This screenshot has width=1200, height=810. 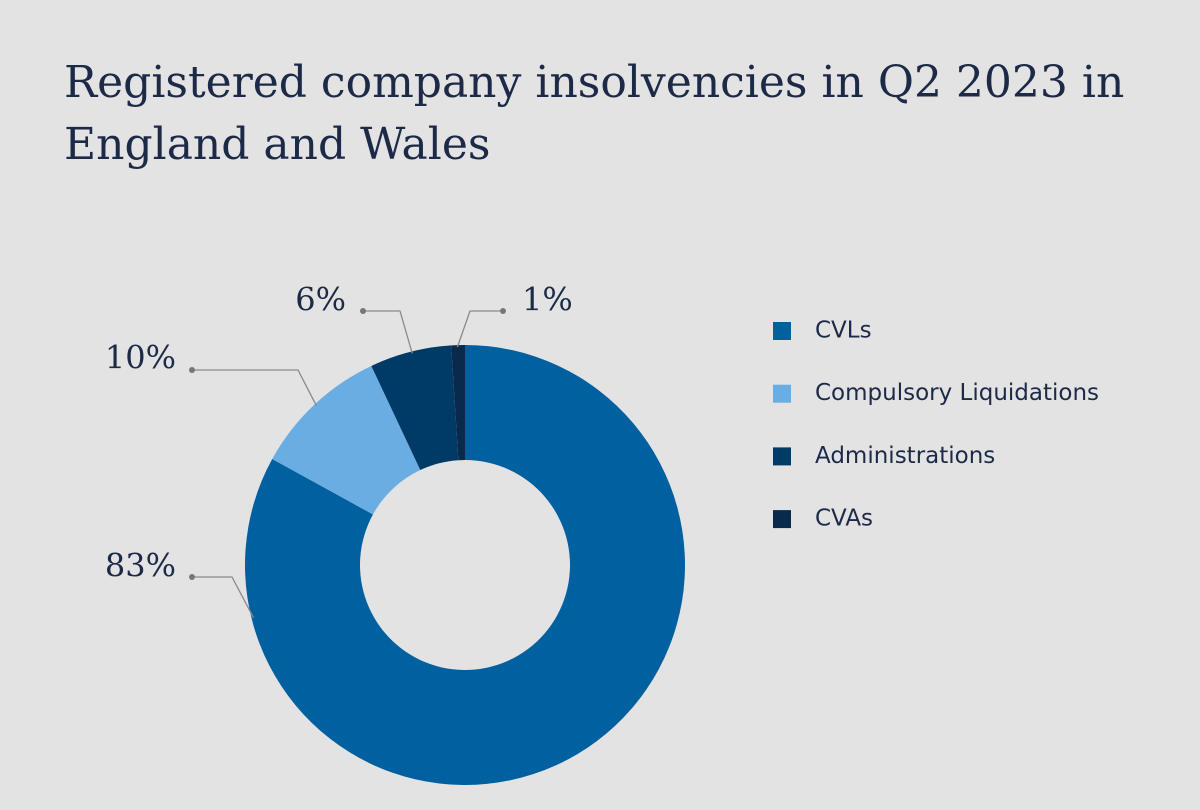 I want to click on legend-label: Administrations, so click(x=905, y=456).